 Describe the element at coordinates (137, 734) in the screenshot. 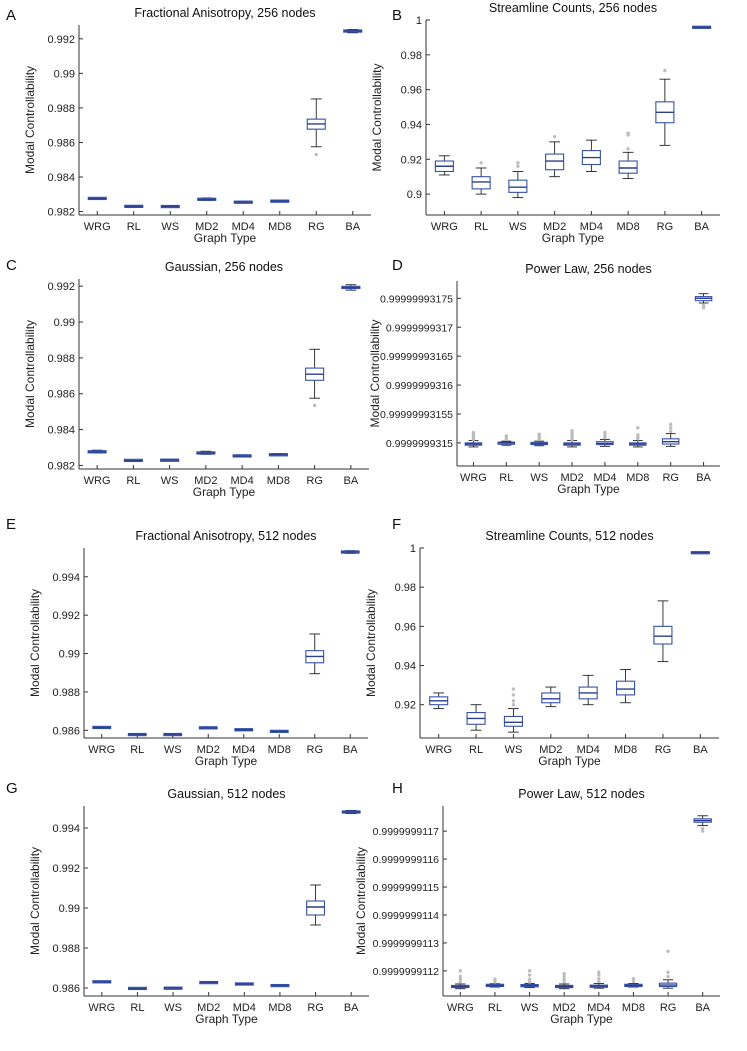

I see `panel-e-box-rl` at that location.